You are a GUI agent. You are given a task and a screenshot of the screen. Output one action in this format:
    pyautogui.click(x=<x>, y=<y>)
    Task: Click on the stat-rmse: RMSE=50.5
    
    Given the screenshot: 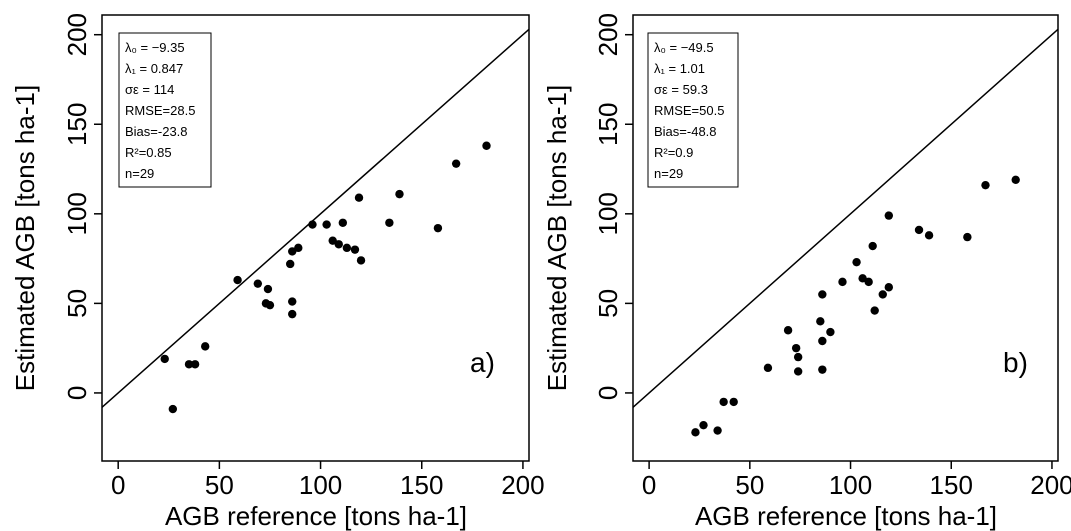 What is the action you would take?
    pyautogui.click(x=689, y=110)
    